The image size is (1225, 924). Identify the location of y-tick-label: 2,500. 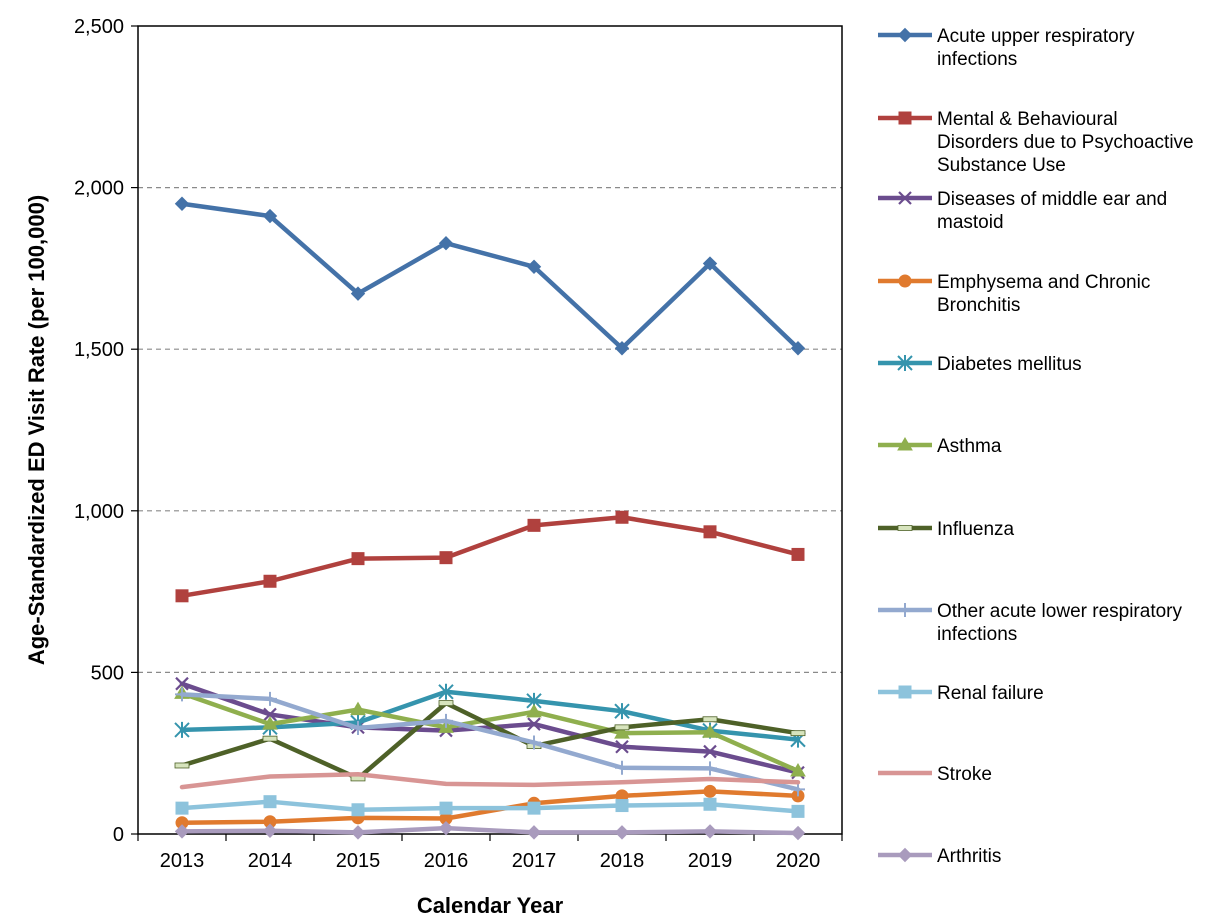
(99, 27).